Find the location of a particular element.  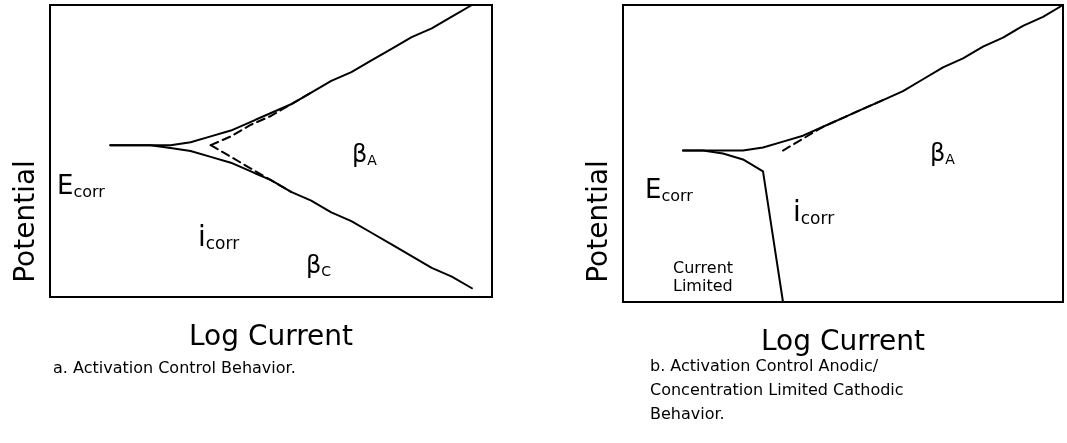

text: a. Activation Control Behavior. is located at coordinates (174, 367).